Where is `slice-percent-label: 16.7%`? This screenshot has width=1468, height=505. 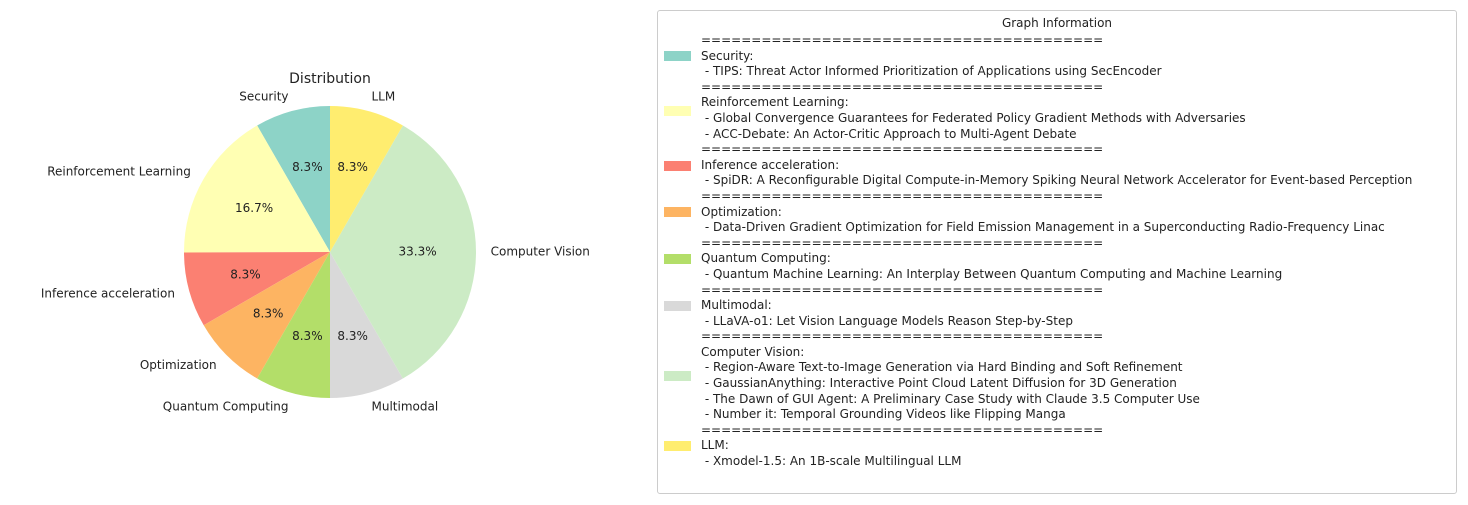 slice-percent-label: 16.7% is located at coordinates (254, 208).